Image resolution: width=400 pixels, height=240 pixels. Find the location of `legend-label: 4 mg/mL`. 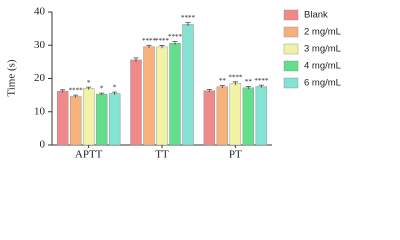

legend-label: 4 mg/mL is located at coordinates (322, 66).